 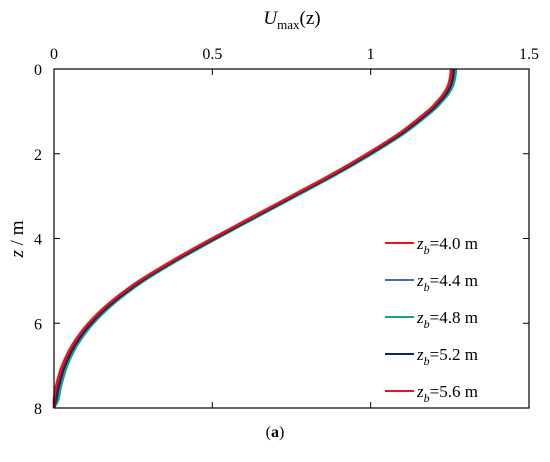 What do you see at coordinates (447, 356) in the screenshot?
I see `legend-label-4: zb=5.2 m` at bounding box center [447, 356].